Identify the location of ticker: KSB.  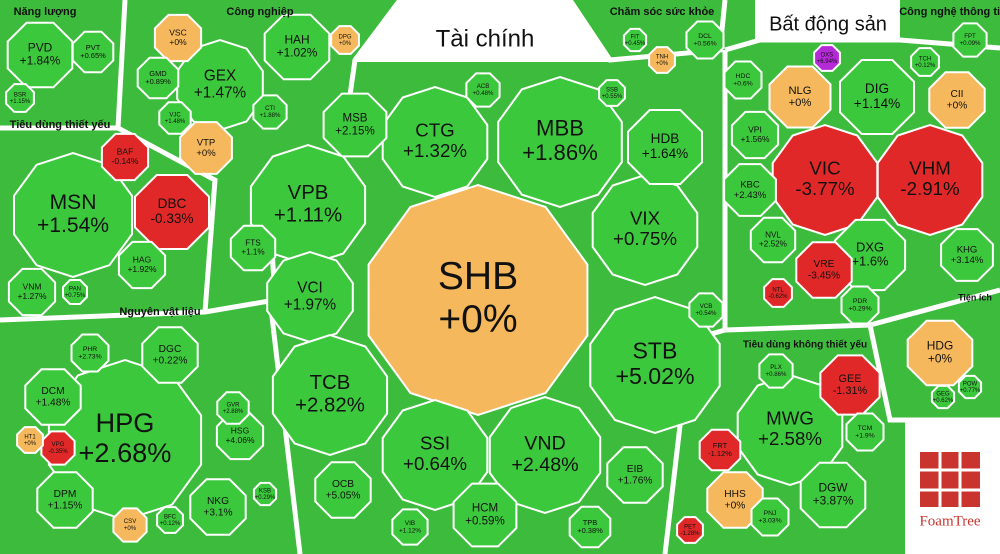
(265, 491).